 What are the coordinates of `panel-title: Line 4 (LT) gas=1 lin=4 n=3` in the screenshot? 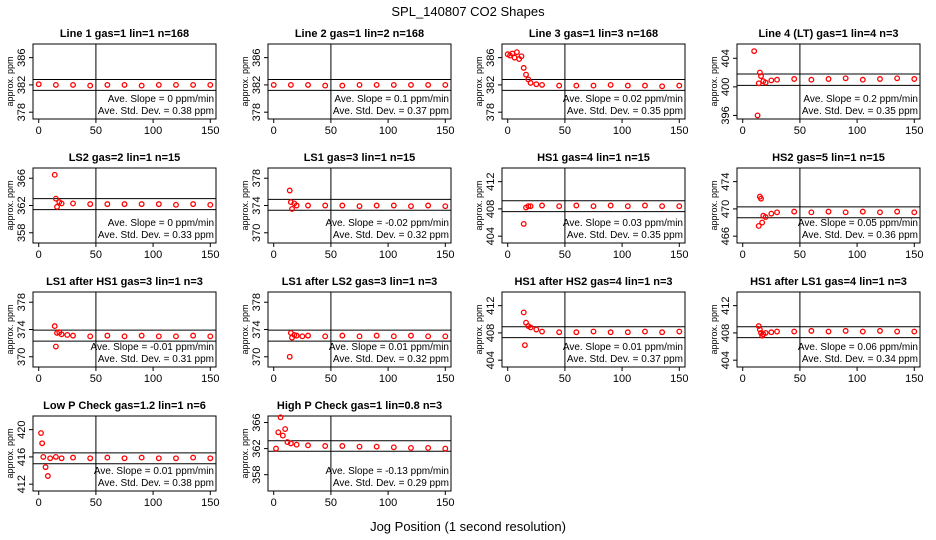 It's located at (828, 34).